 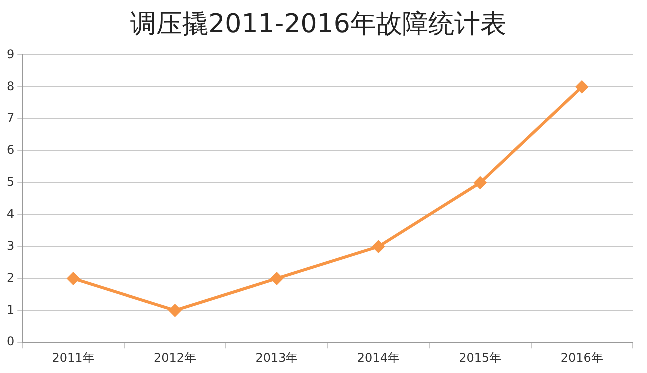 I want to click on x-tick-label: 2014年, so click(x=378, y=357).